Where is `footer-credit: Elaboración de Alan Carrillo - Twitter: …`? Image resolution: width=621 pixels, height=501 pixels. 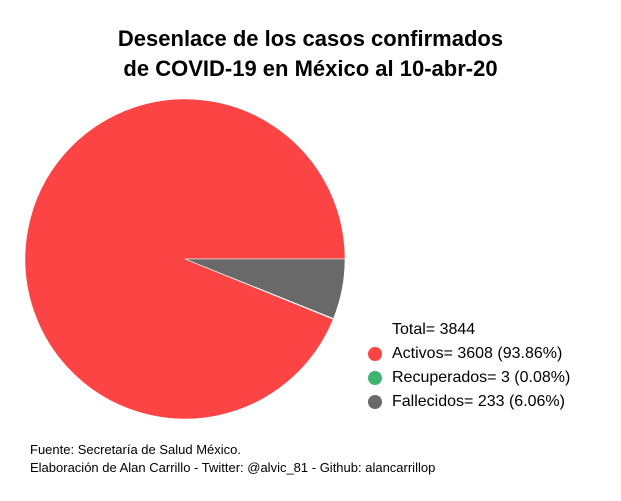
footer-credit: Elaboración de Alan Carrillo - Twitter: … is located at coordinates (233, 467).